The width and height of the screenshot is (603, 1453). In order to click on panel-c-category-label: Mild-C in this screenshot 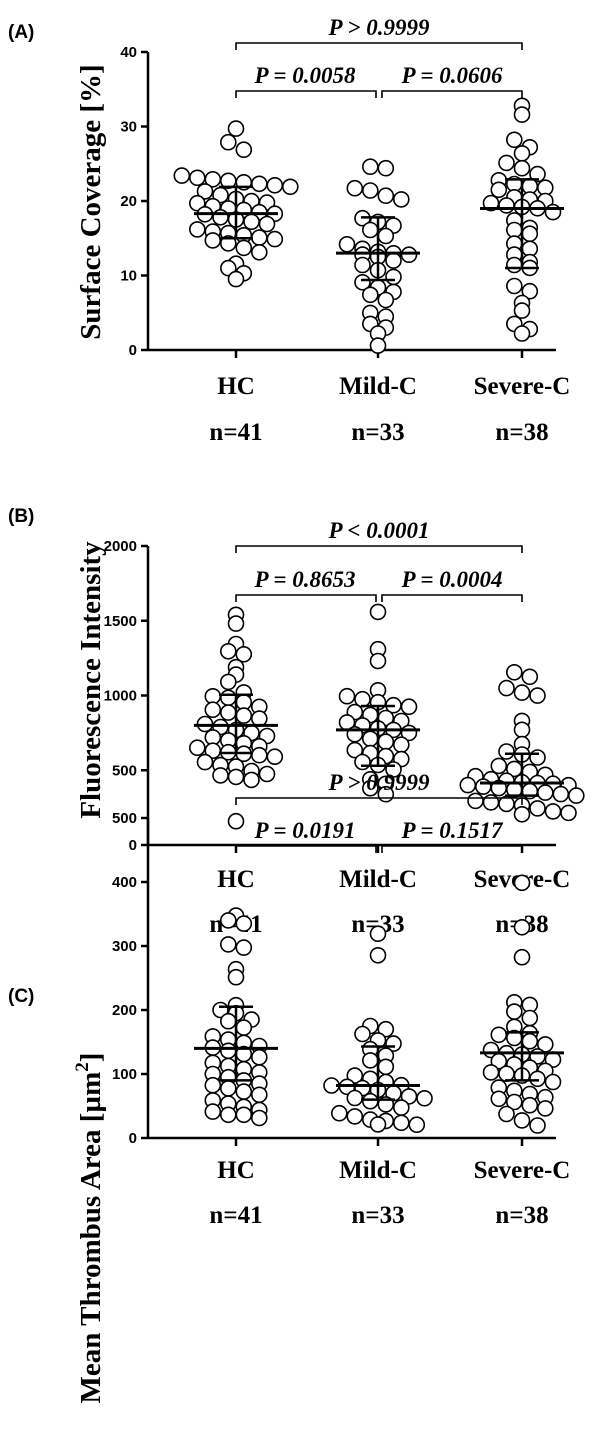, I will do `click(378, 1170)`.